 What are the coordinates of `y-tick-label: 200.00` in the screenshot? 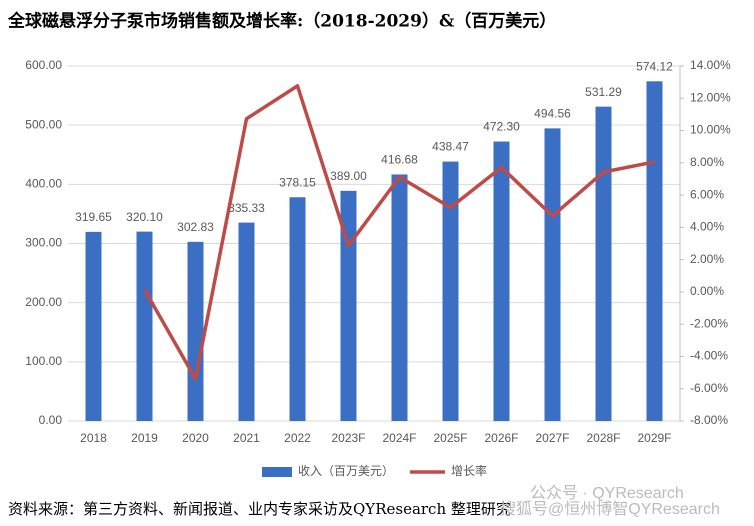 It's located at (43, 302).